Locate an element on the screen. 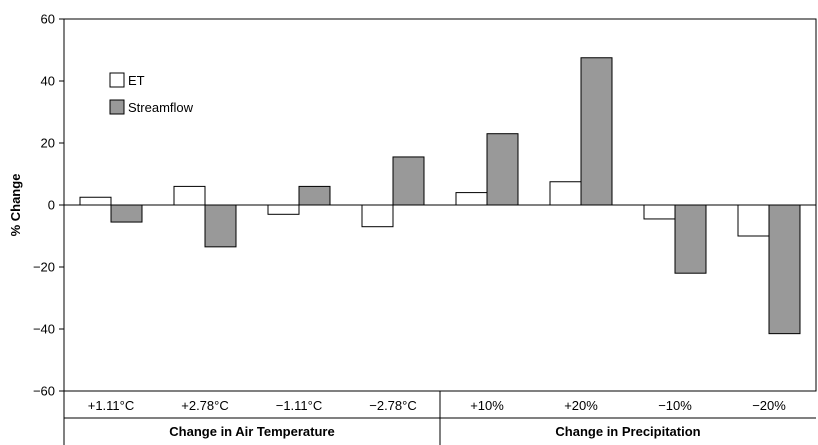  y-tick-label: 20 is located at coordinates (48, 143).